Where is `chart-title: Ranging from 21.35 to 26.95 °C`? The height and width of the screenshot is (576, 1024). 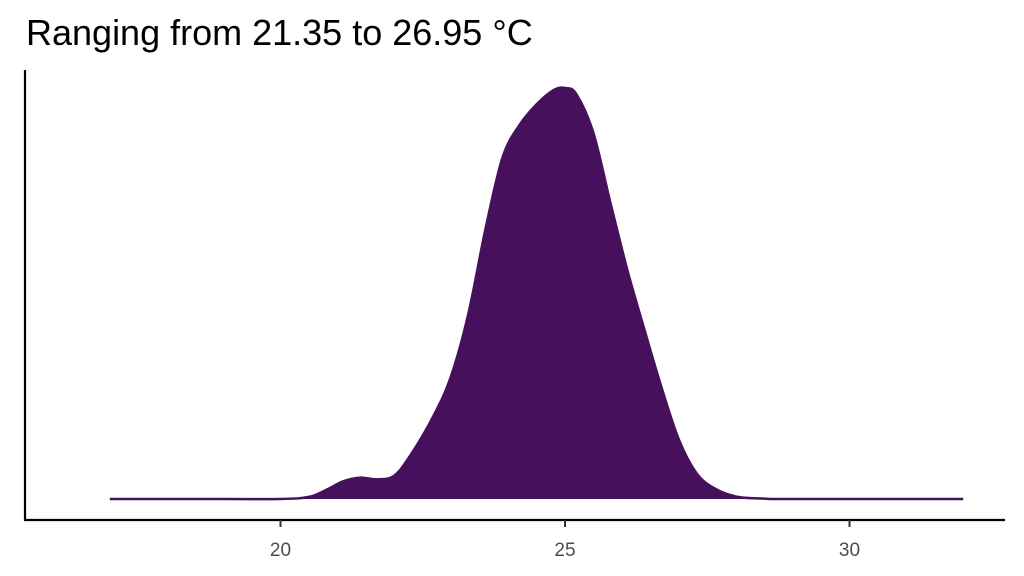 chart-title: Ranging from 21.35 to 26.95 °C is located at coordinates (279, 32).